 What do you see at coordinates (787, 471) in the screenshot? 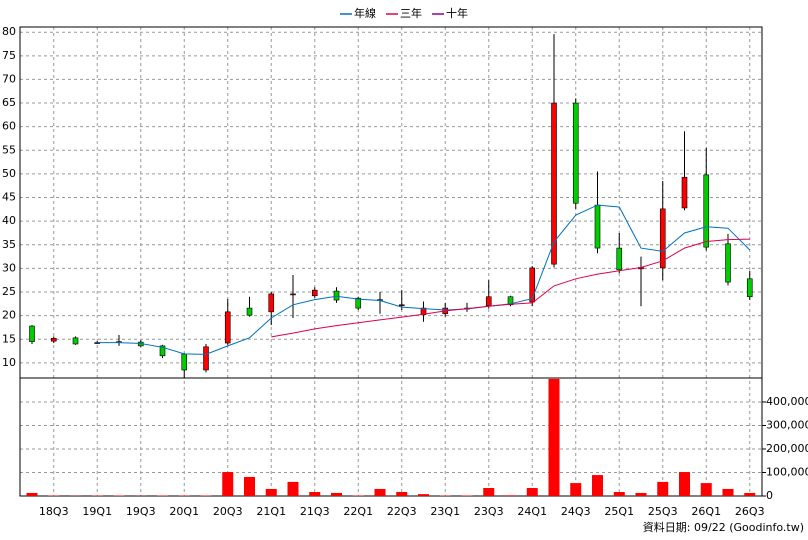
I see `y2-tick-label: 100,000` at bounding box center [787, 471].